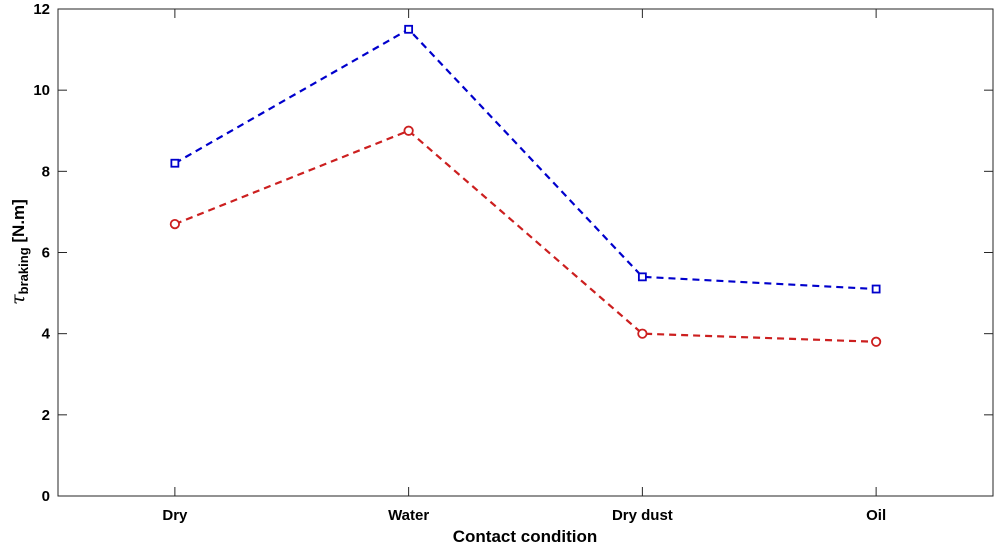 This screenshot has height=548, width=1000. I want to click on y-axis-title-symbol: τ, so click(18, 299).